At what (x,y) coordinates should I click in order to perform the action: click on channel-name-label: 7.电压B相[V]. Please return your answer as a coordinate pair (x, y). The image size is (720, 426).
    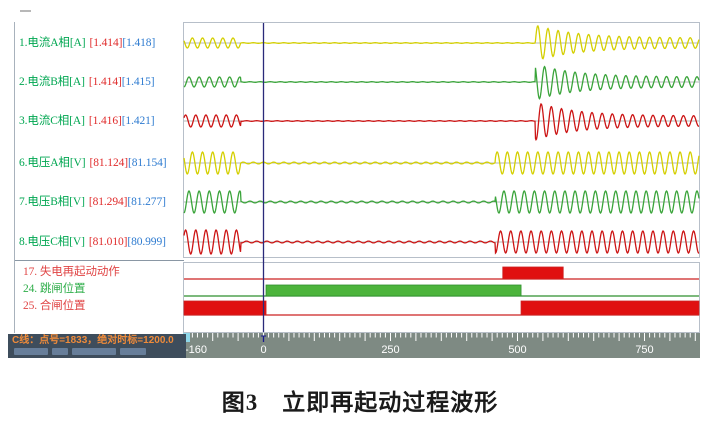
    Looking at the image, I should click on (52, 202).